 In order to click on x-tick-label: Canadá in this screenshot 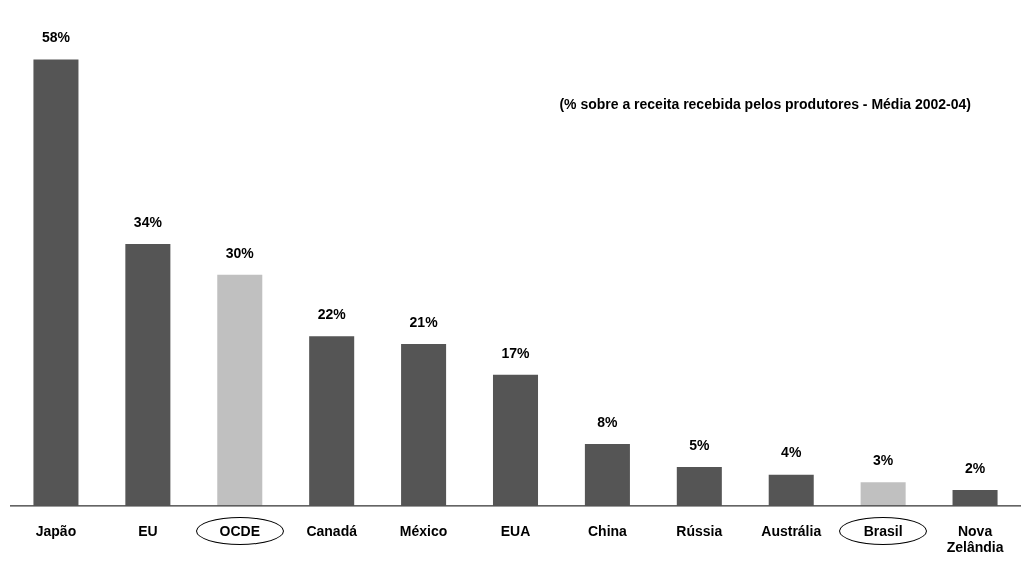, I will do `click(332, 530)`.